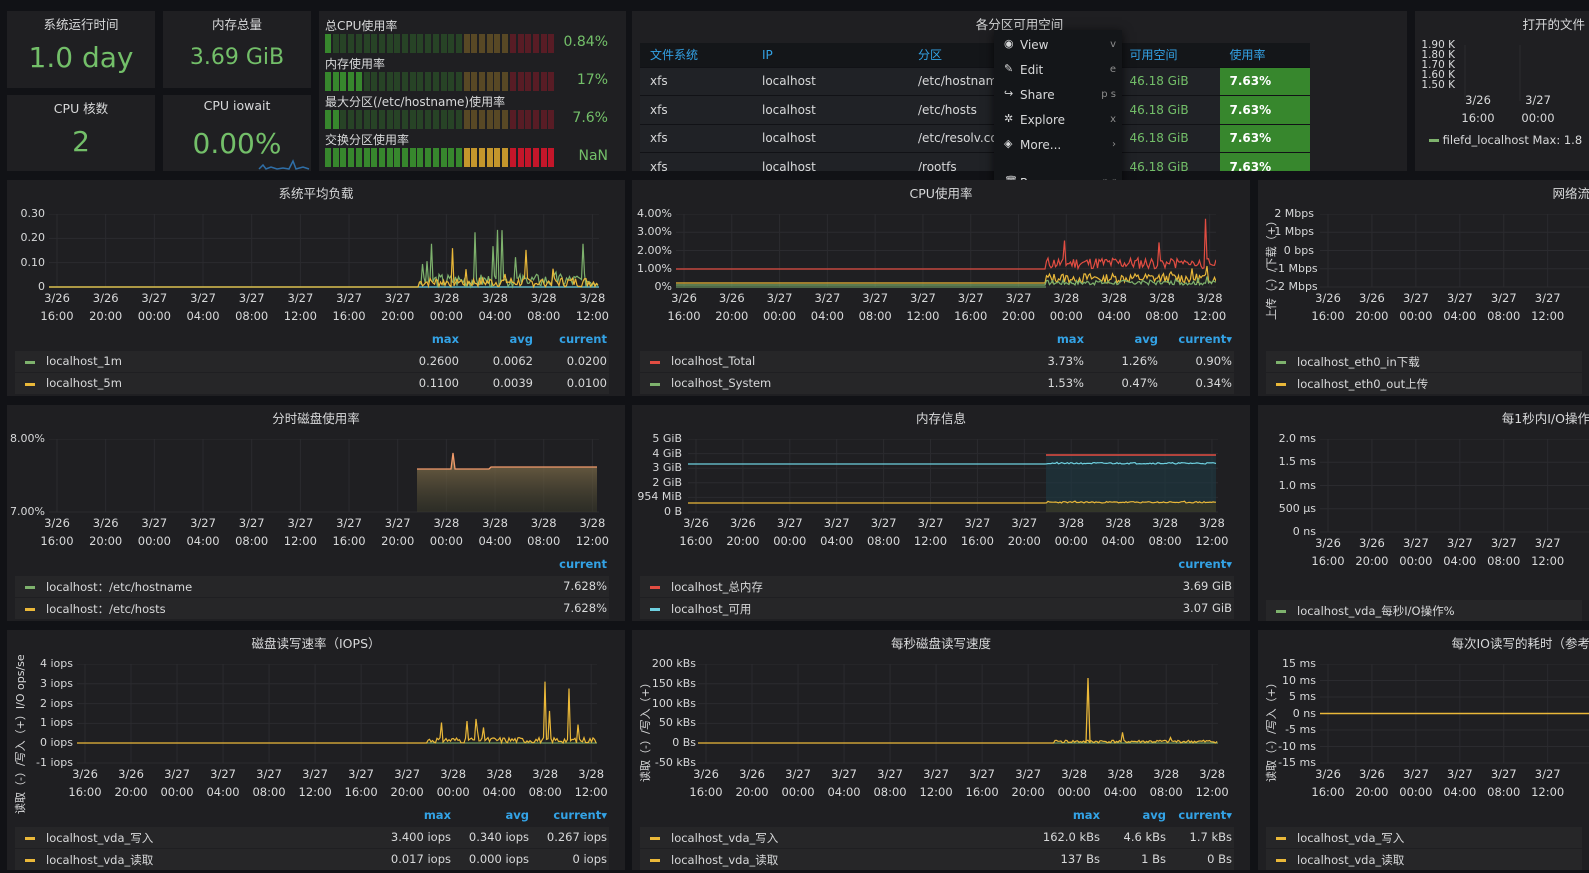 The width and height of the screenshot is (1589, 873). Describe the element at coordinates (1211, 837) in the screenshot. I see `legend-value: 1.7 kBs` at that location.